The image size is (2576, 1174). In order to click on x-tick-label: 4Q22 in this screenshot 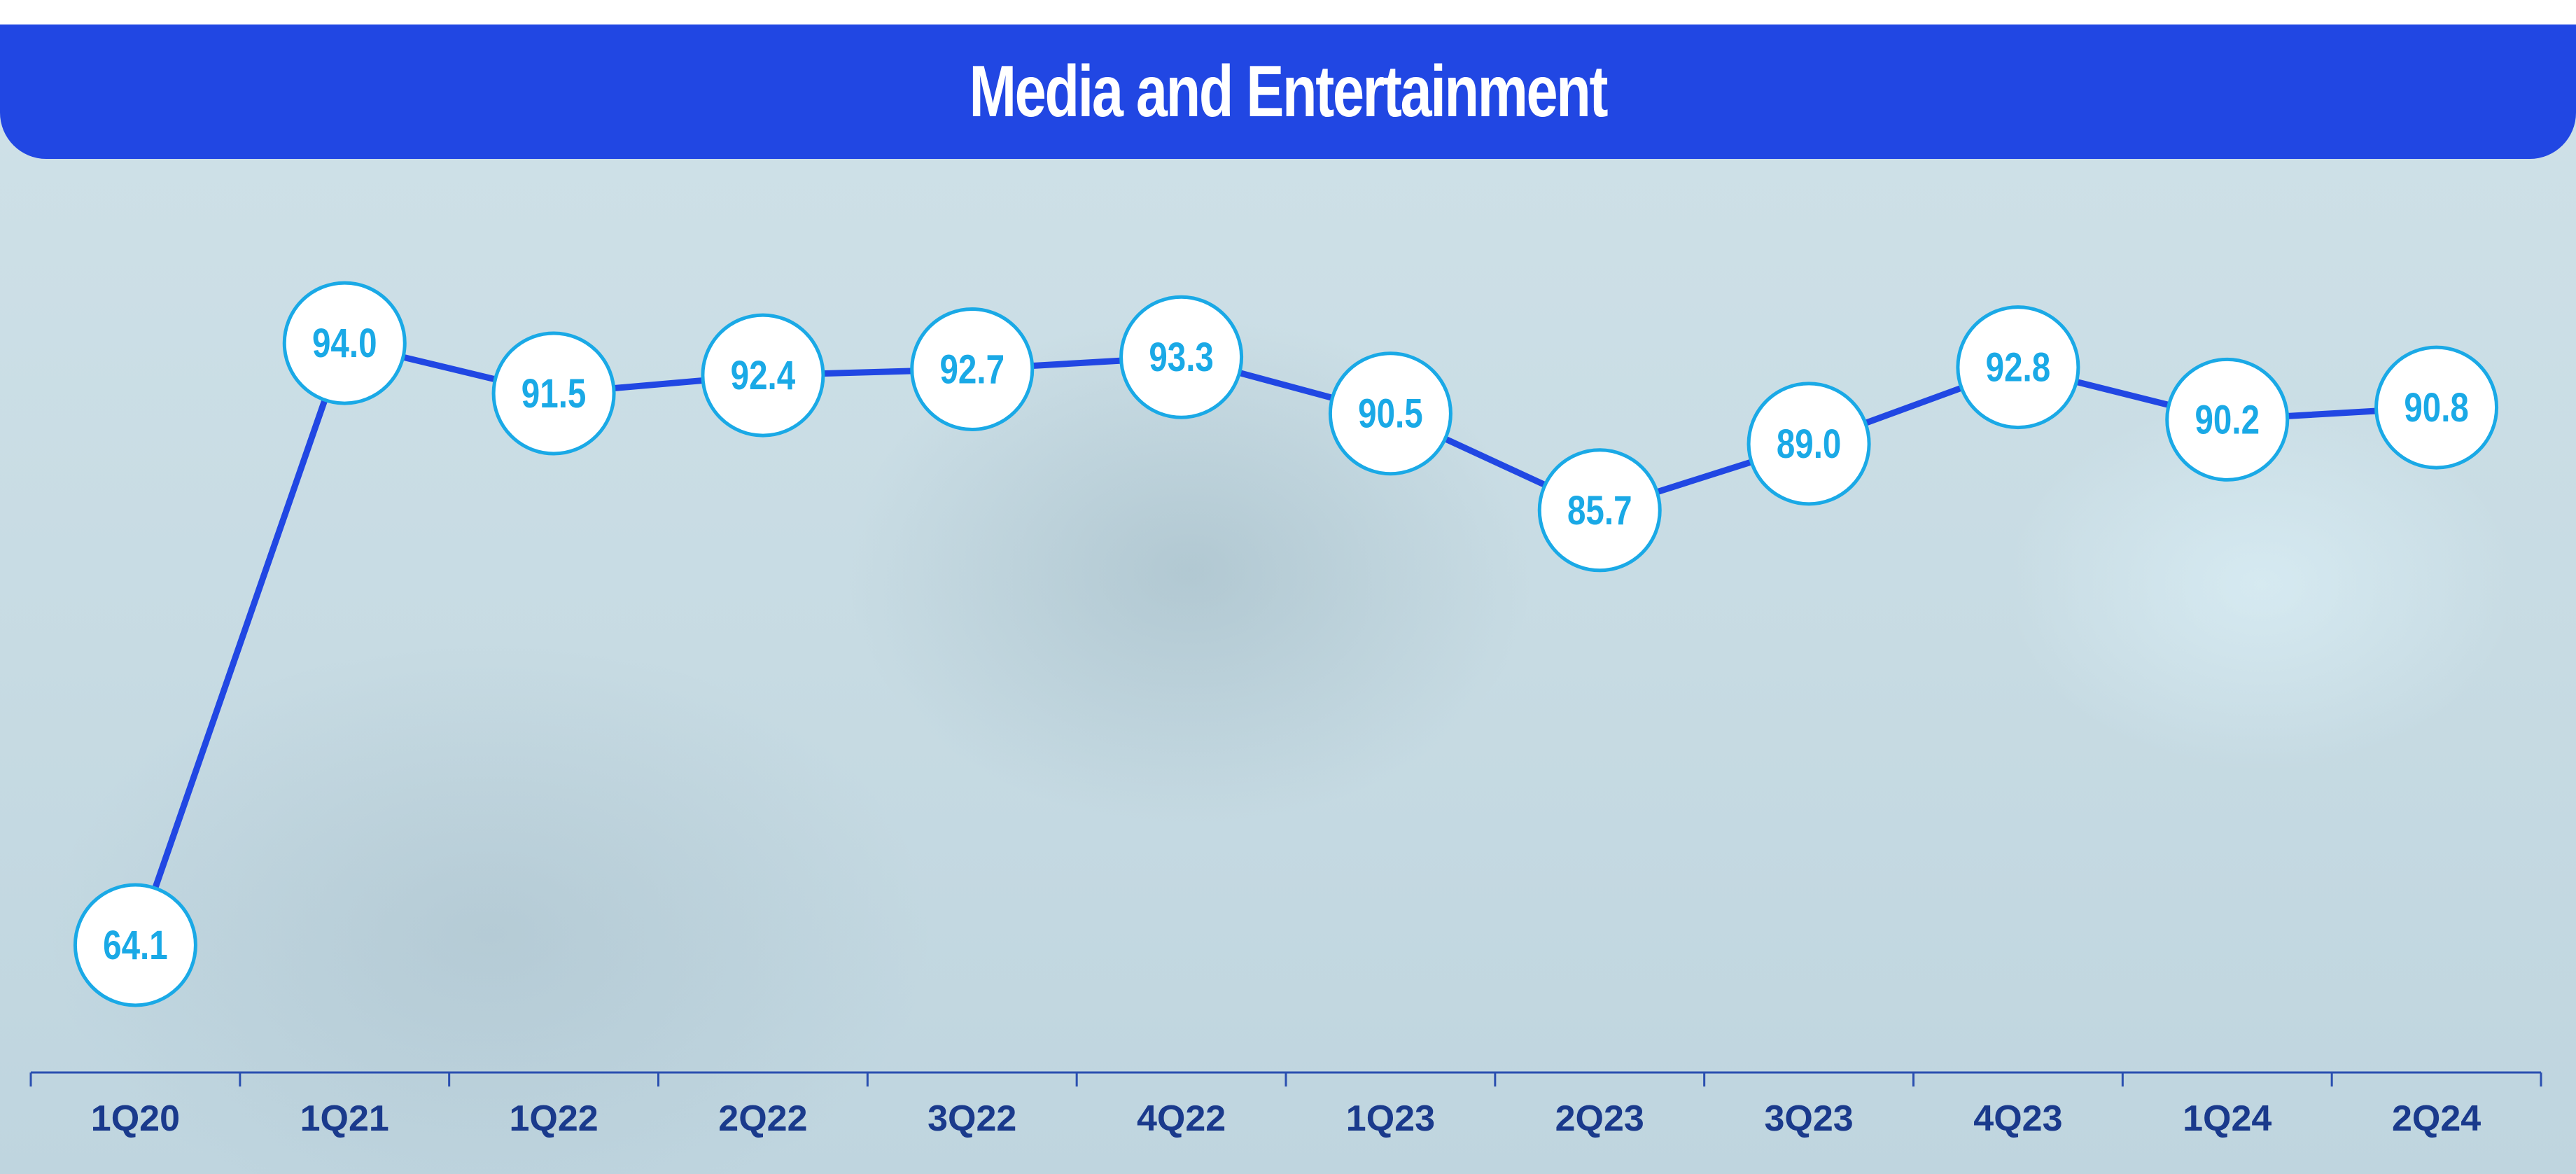, I will do `click(1181, 1118)`.